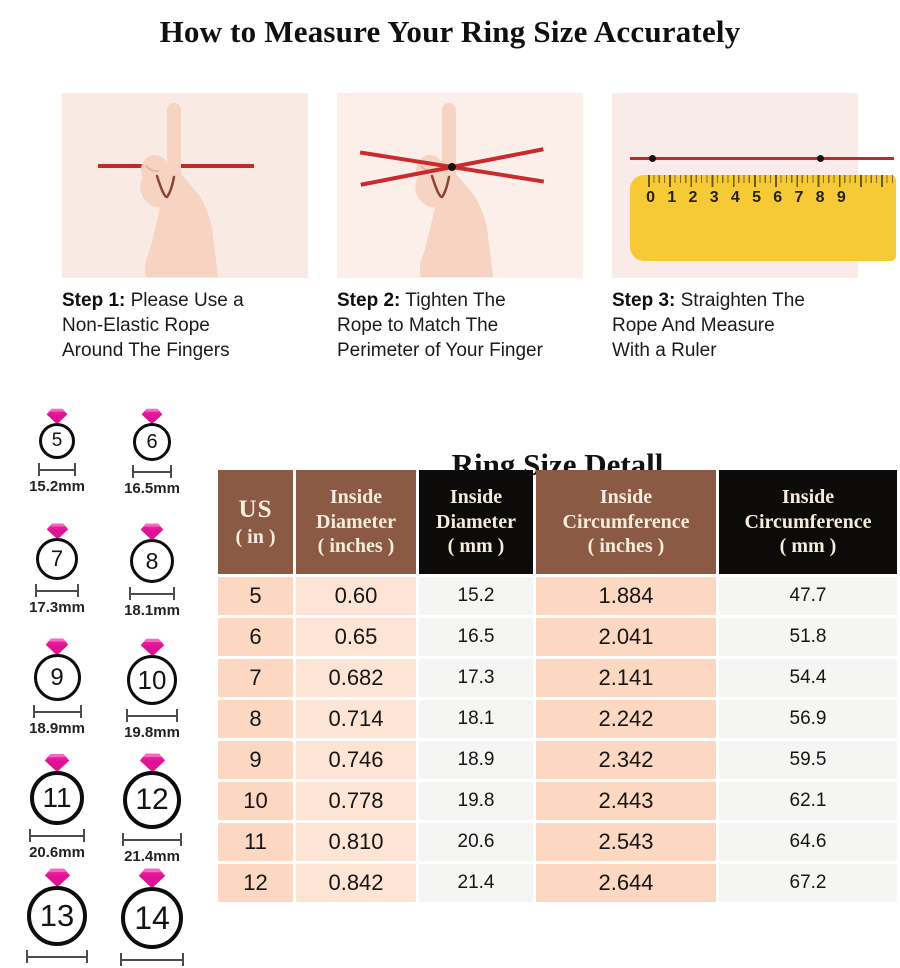  I want to click on table-cell: 6, so click(255, 637).